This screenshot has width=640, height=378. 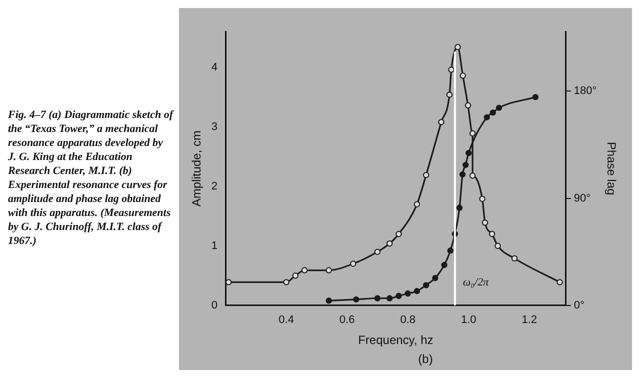 What do you see at coordinates (578, 305) in the screenshot?
I see `y2-tick-label: 0°` at bounding box center [578, 305].